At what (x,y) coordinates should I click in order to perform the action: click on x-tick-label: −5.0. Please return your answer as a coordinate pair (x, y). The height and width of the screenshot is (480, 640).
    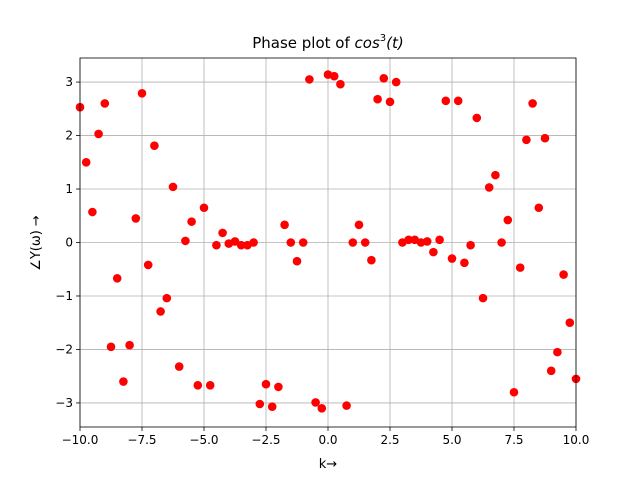
    Looking at the image, I should click on (203, 440).